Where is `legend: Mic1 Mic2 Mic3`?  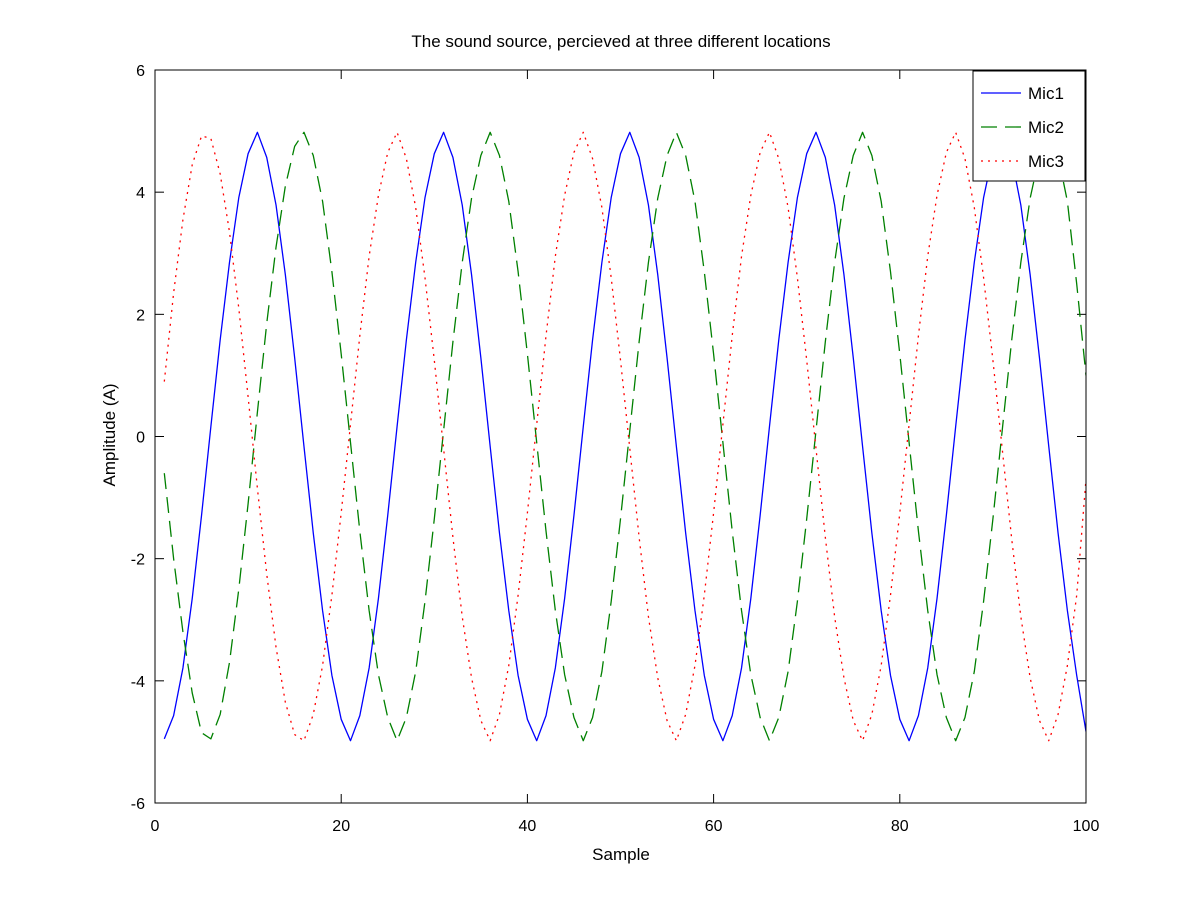 legend: Mic1 Mic2 Mic3 is located at coordinates (1029, 126).